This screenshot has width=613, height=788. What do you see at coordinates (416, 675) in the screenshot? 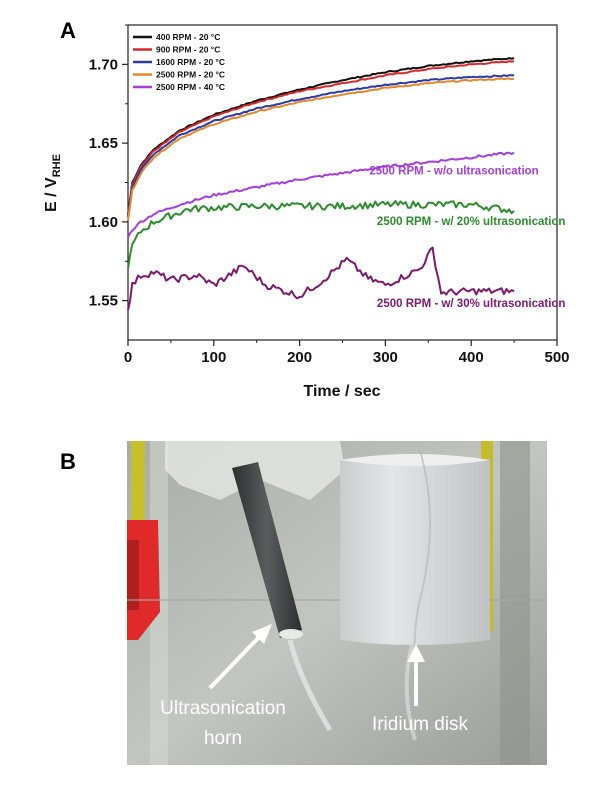
I see `arrow-disk` at bounding box center [416, 675].